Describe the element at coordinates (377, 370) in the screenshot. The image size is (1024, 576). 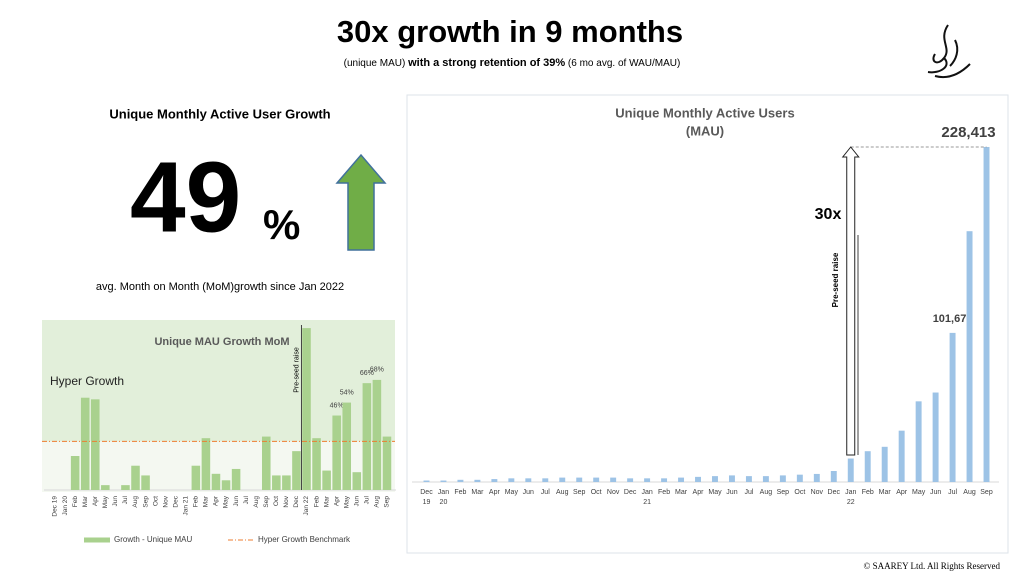
I see `data-label: 68%` at that location.